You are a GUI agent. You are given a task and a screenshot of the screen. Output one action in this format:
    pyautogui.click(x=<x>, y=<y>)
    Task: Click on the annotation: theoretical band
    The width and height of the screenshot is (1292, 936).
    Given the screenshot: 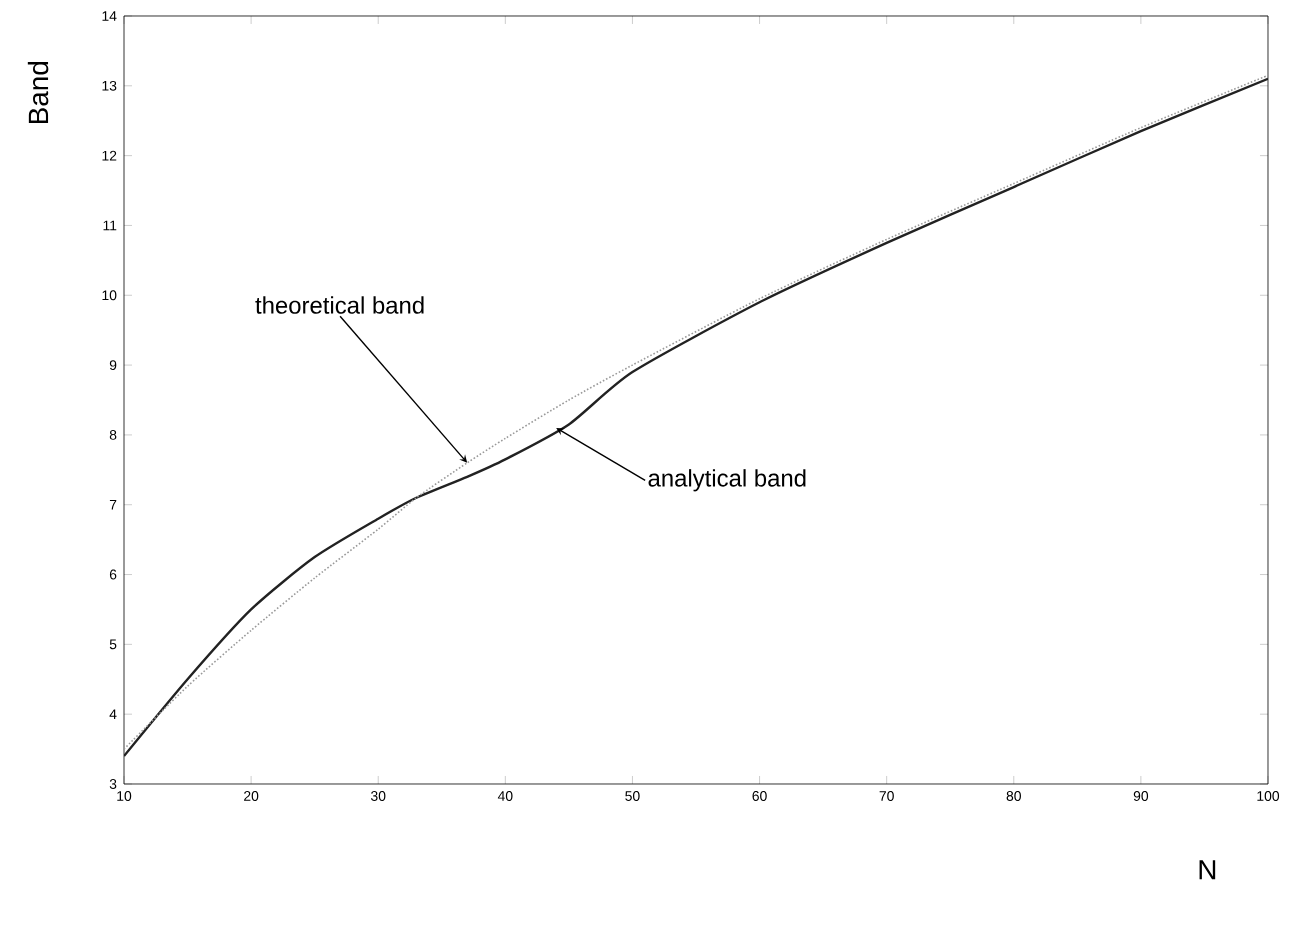 What is the action you would take?
    pyautogui.click(x=339, y=305)
    